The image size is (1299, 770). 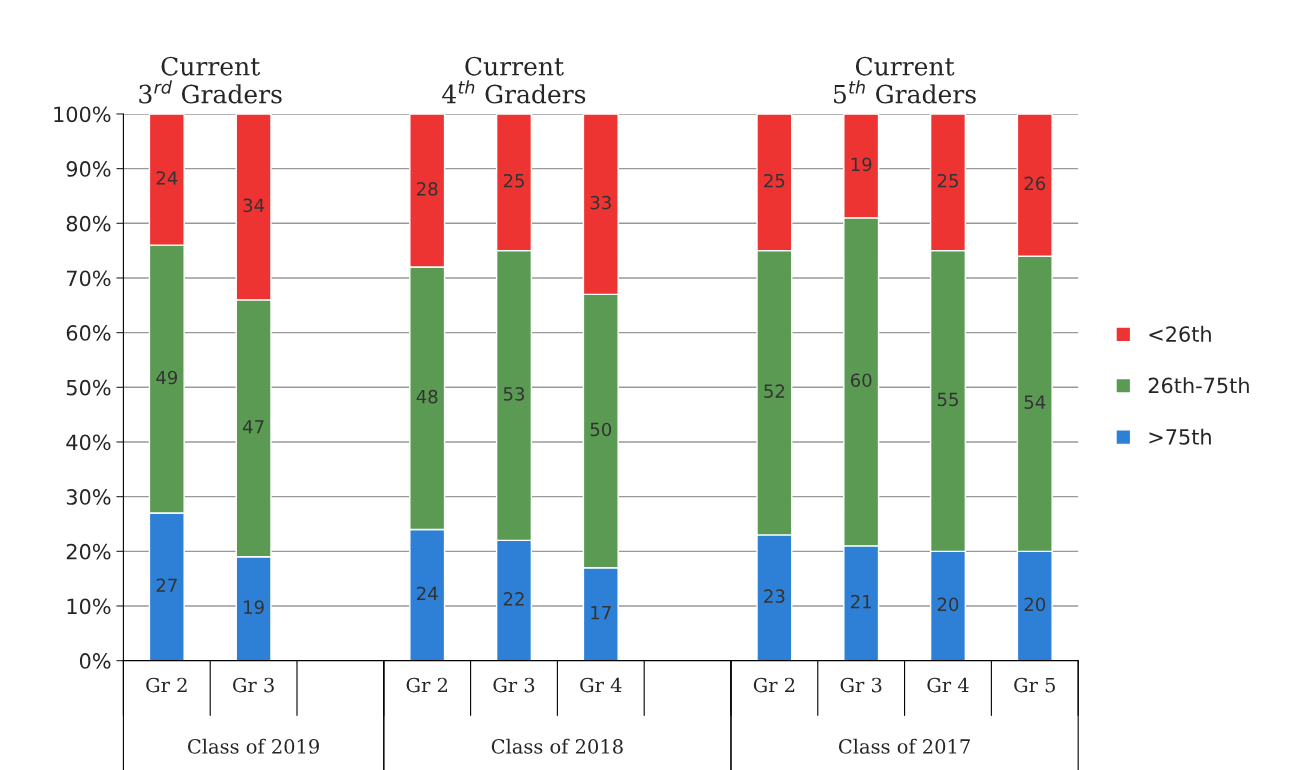 What do you see at coordinates (601, 613) in the screenshot?
I see `data-label: 17` at bounding box center [601, 613].